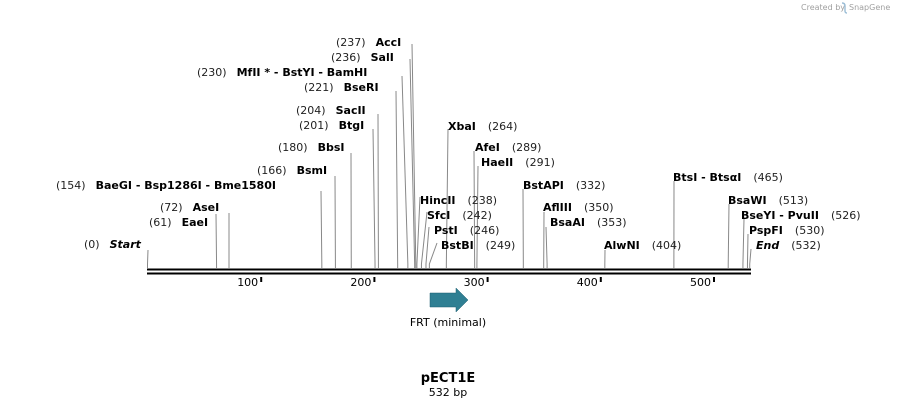 The image size is (898, 408). Describe the element at coordinates (438, 200) in the screenshot. I see `enzyme-name: HincII` at that location.